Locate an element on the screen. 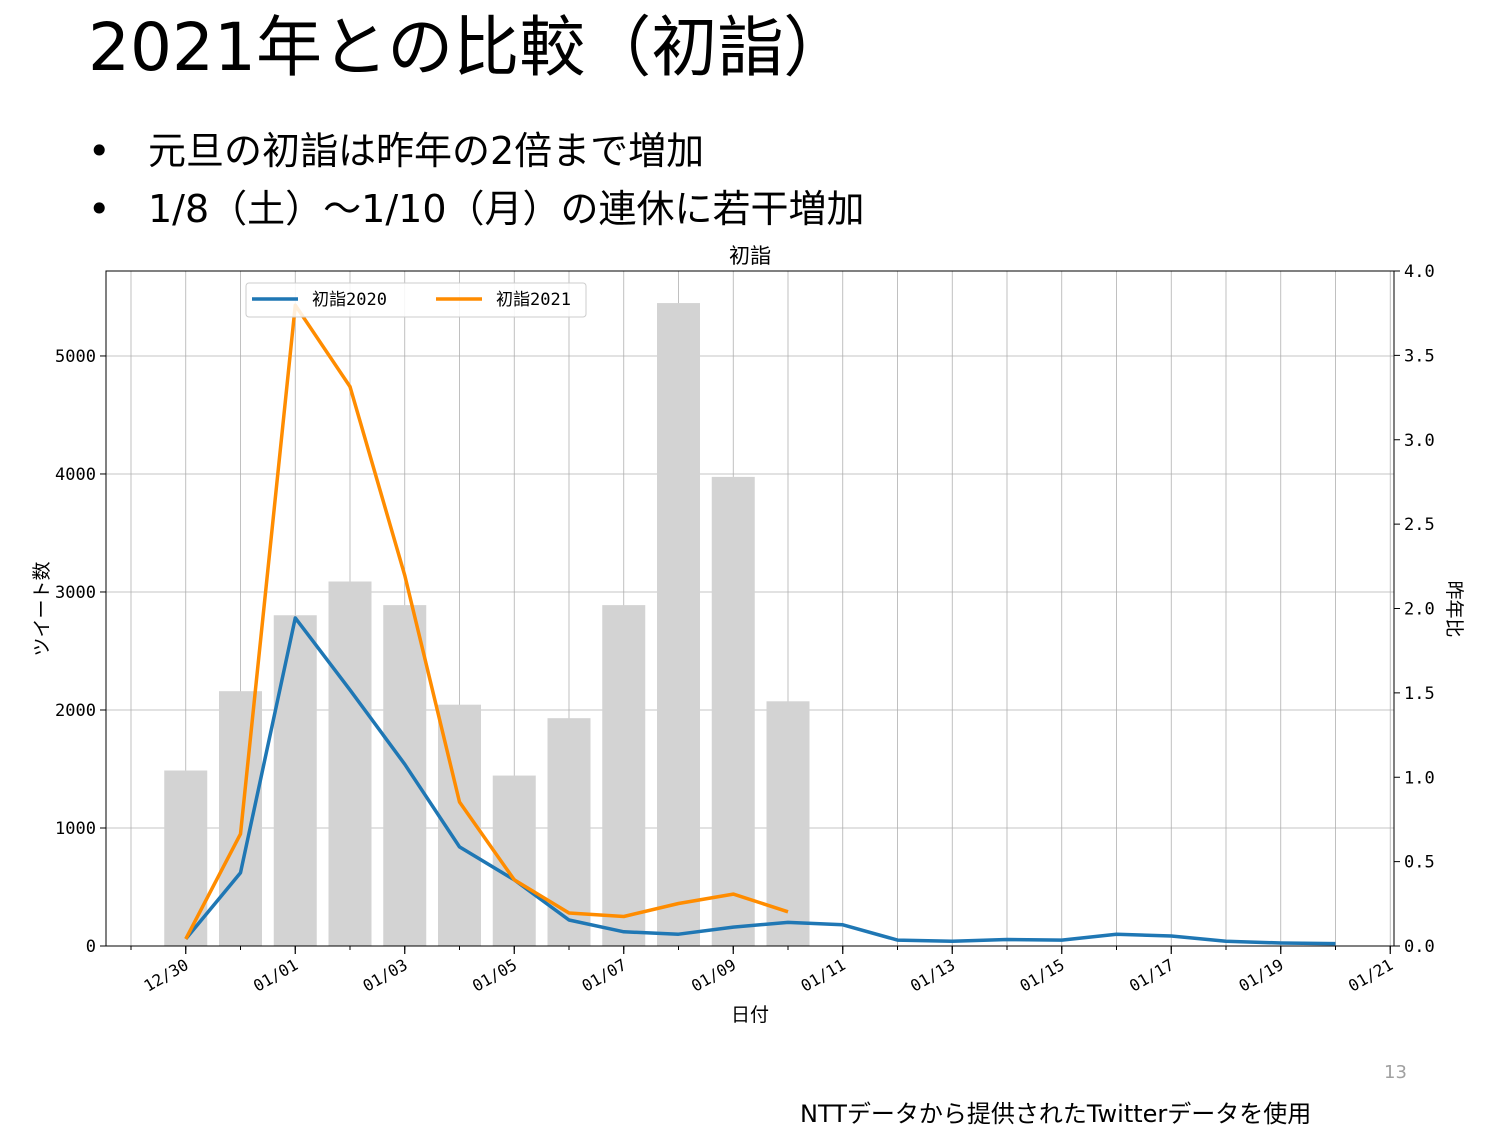 The image size is (1500, 1129). y-axis-label: ツイート数 is located at coordinates (42, 608).